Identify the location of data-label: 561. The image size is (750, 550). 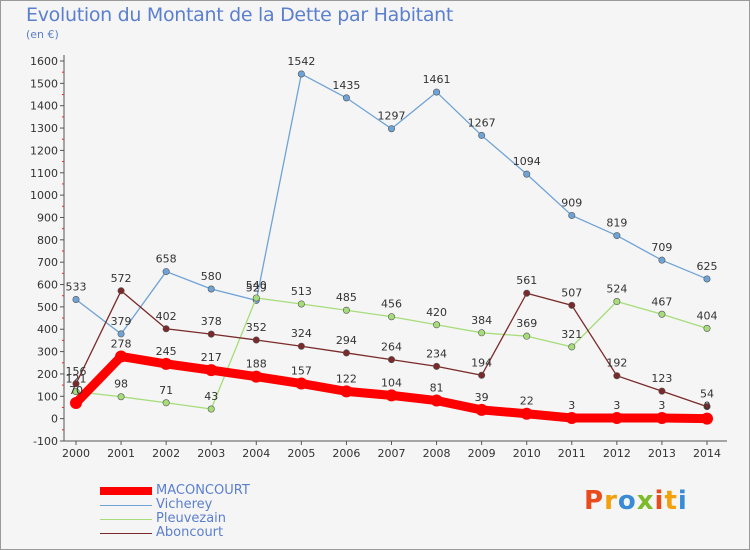
(526, 280).